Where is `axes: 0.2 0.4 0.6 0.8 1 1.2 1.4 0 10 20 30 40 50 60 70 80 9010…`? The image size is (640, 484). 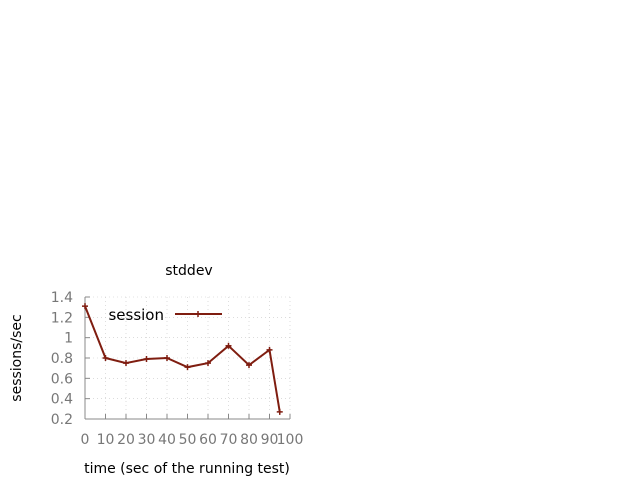 axes: 0.2 0.4 0.6 0.8 1 1.2 1.4 0 10 20 30 40 50 60 70 80 9010… is located at coordinates (177, 369).